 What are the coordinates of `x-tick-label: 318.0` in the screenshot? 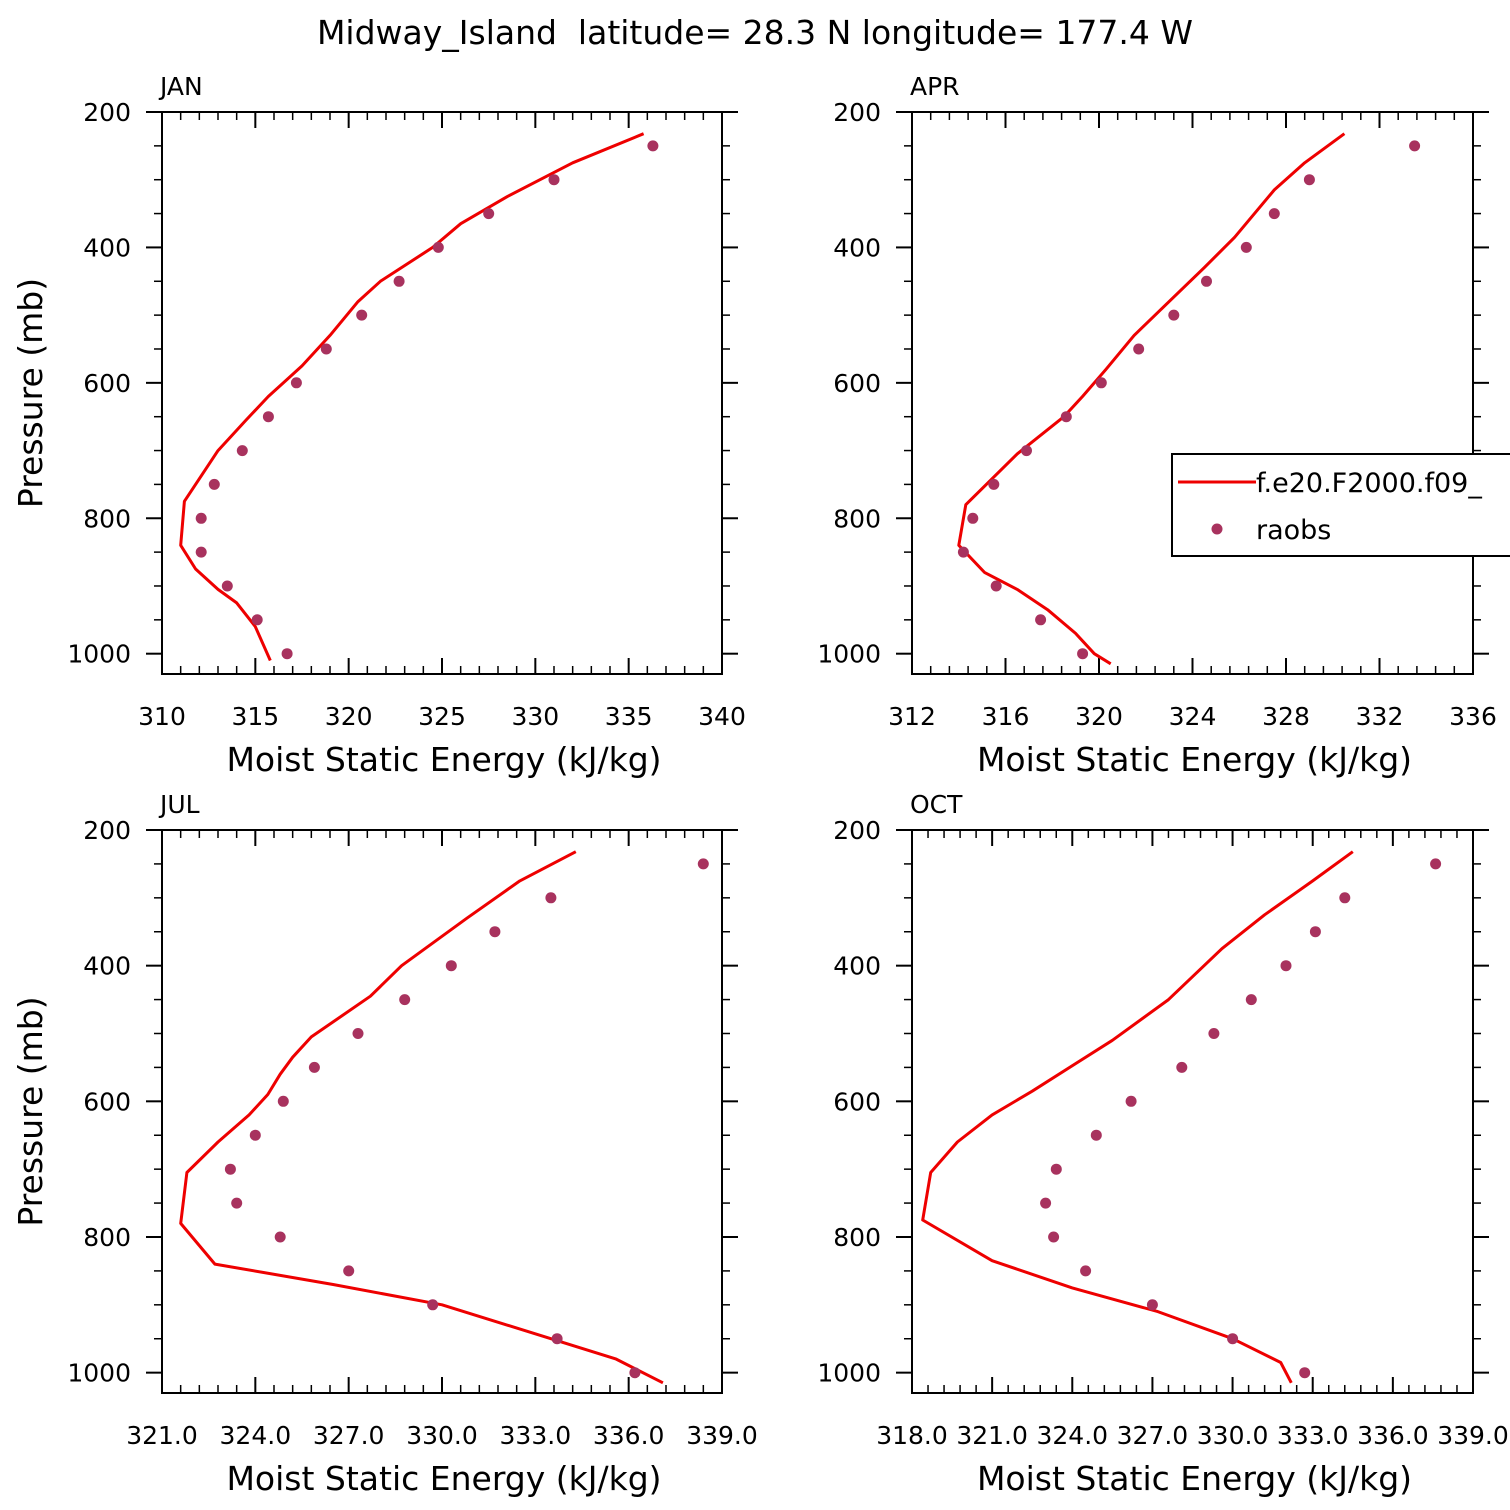 It's located at (912, 1435).